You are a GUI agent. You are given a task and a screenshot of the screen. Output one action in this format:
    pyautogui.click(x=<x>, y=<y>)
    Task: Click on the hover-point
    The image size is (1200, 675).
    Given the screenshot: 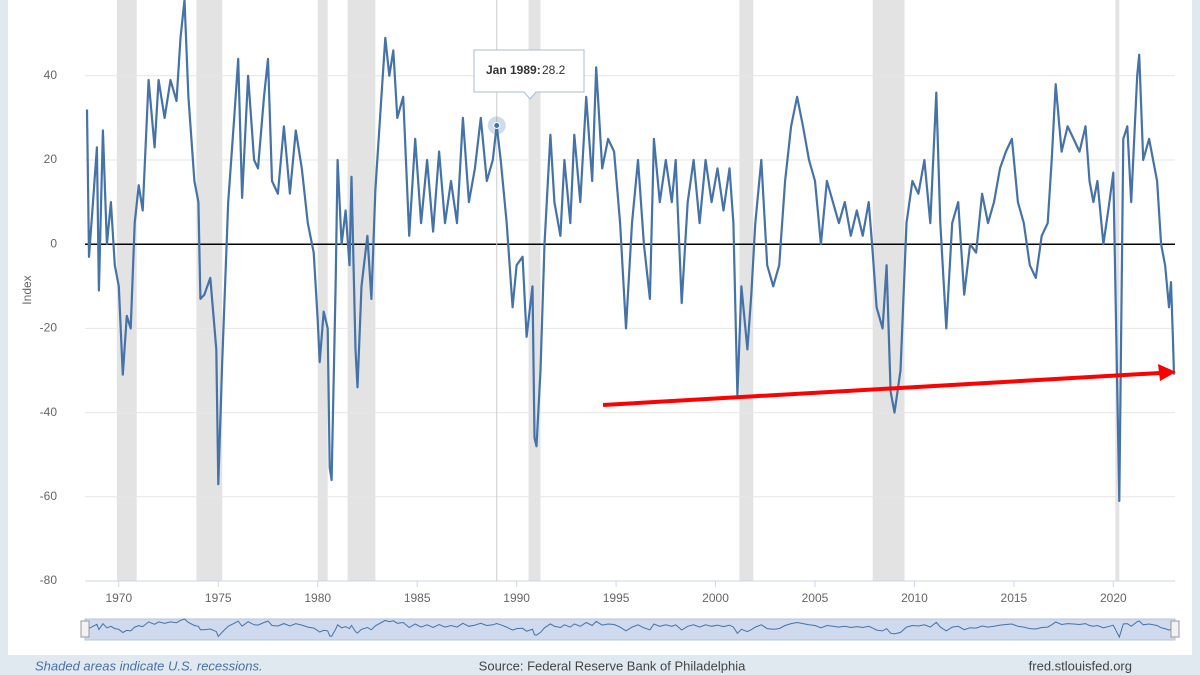 What is the action you would take?
    pyautogui.click(x=497, y=125)
    